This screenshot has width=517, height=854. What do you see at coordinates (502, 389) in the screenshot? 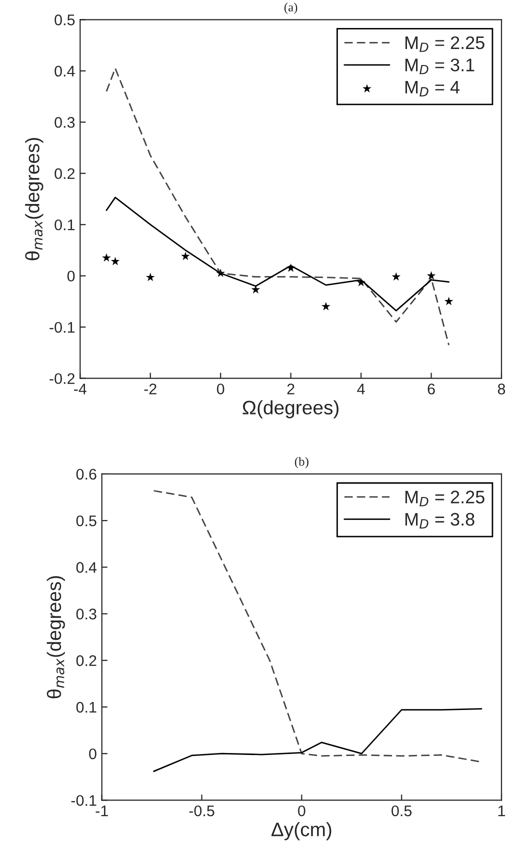
I see `x-tick-label: 8` at bounding box center [502, 389].